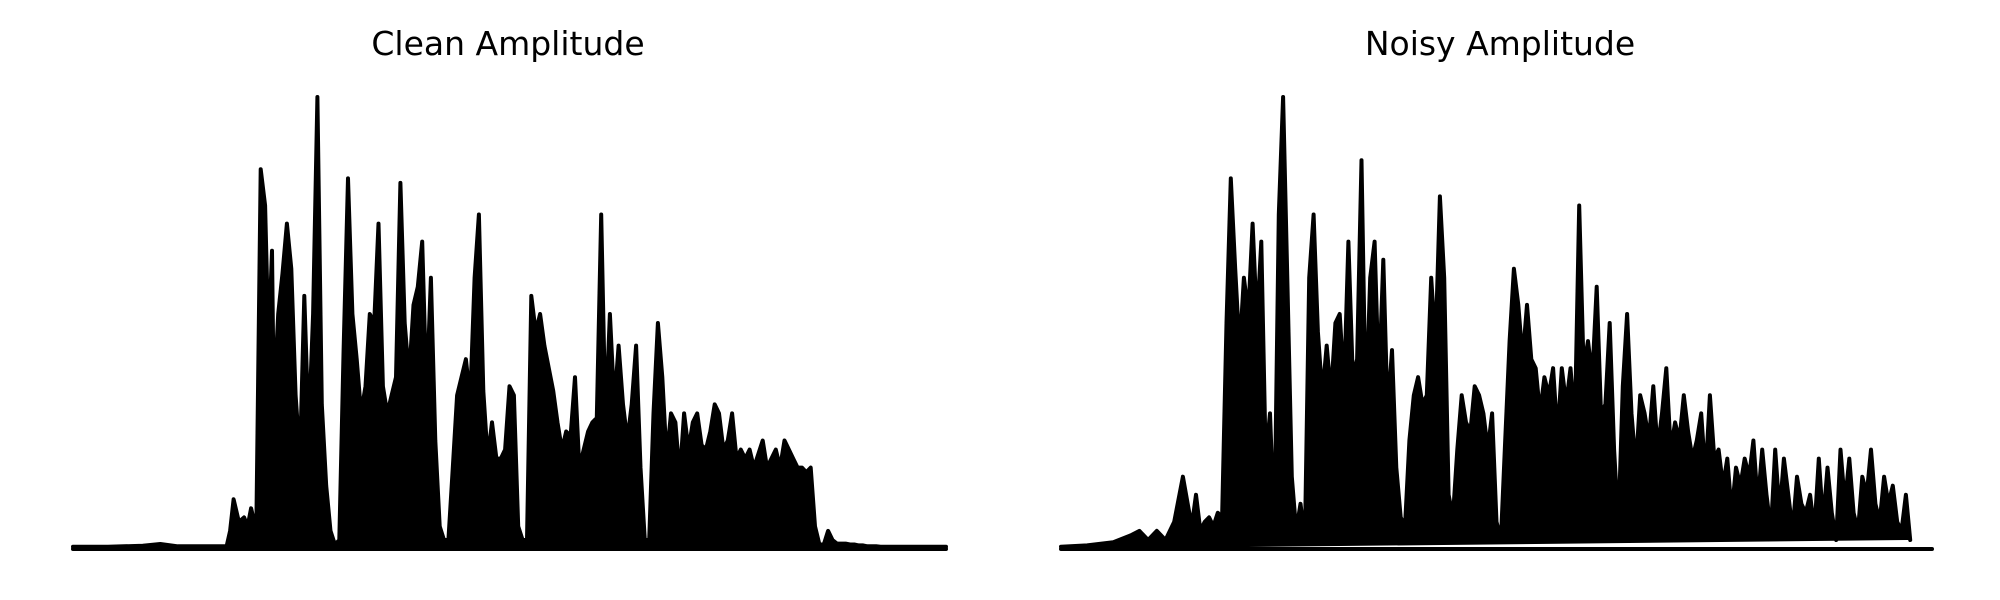 The width and height of the screenshot is (2000, 600). Describe the element at coordinates (508, 43) in the screenshot. I see `chart-title: Clean Amplitude` at that location.